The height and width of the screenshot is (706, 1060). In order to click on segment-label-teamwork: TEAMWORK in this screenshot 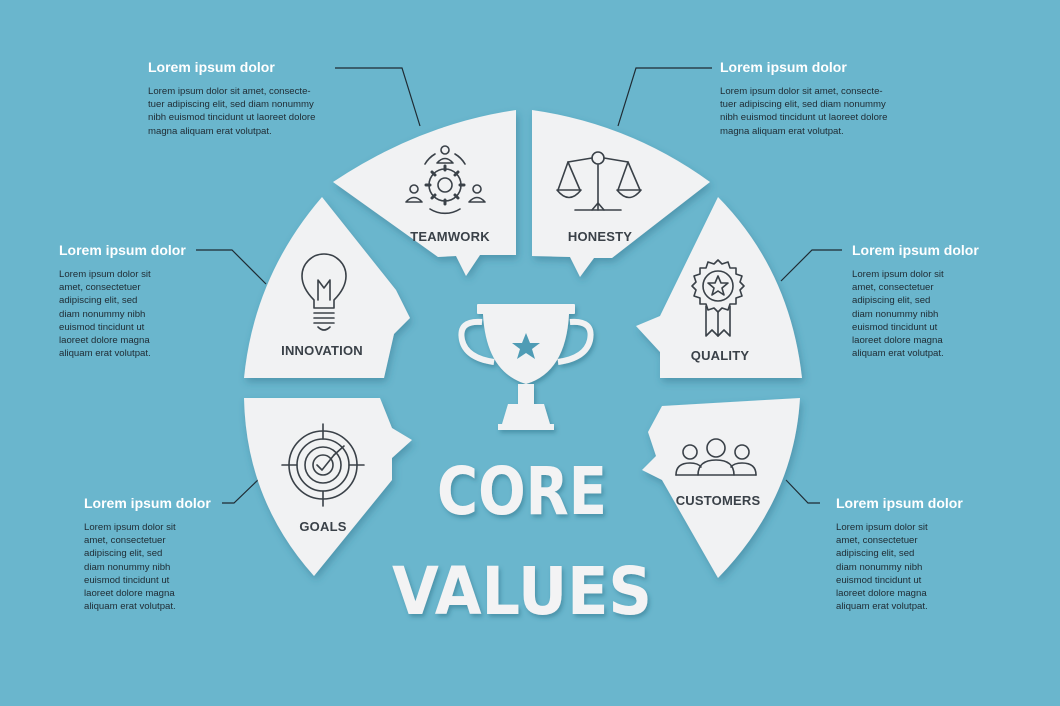, I will do `click(450, 236)`.